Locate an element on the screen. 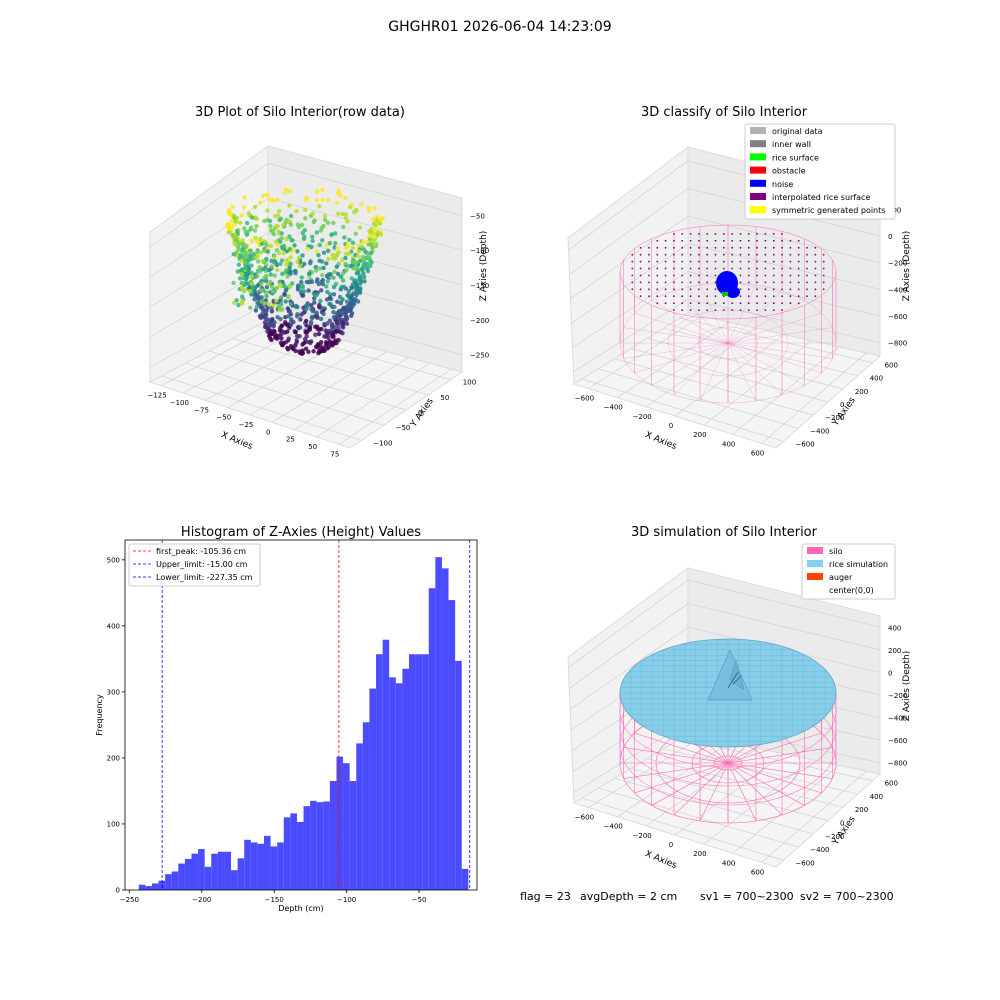 This screenshot has width=1000, height=1000. legend-item-label: Upper_limit: -15.00 cm is located at coordinates (202, 564).